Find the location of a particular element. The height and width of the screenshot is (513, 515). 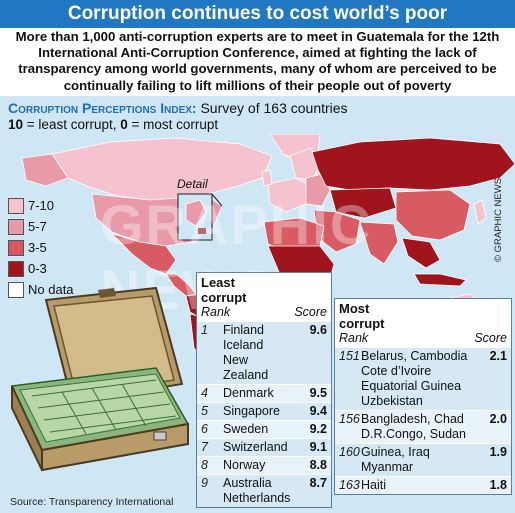

country-cell: Switzerland is located at coordinates (258, 447).